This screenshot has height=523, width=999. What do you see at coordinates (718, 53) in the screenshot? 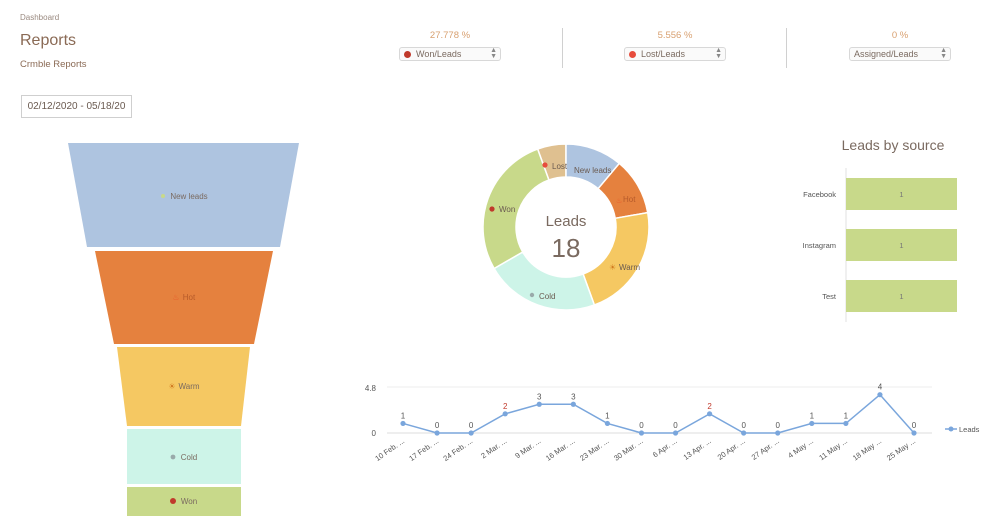
I see `select-arrows-icon: ▲ ▼` at bounding box center [718, 53].